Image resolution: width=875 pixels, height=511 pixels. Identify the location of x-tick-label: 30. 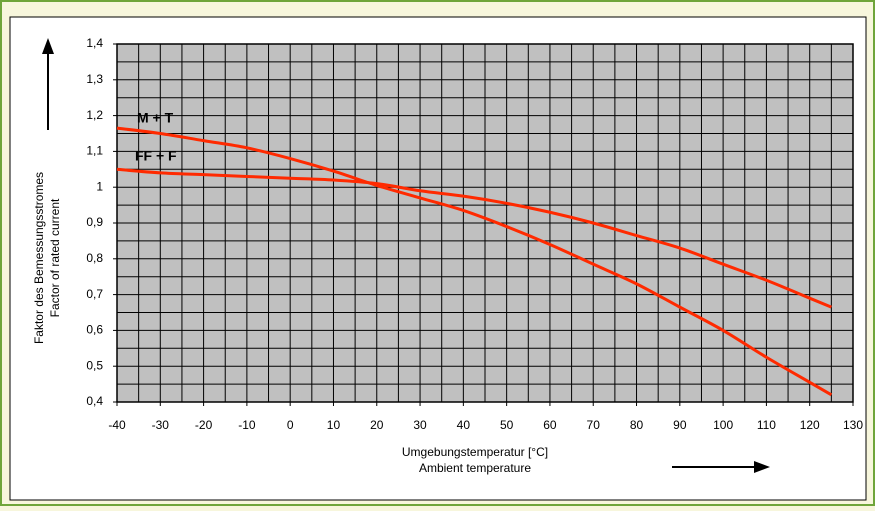
(420, 425).